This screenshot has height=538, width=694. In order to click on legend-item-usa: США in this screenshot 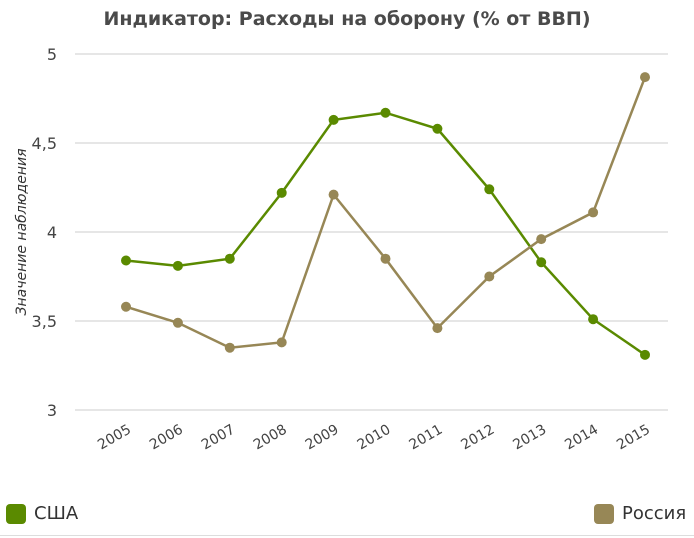, I will do `click(42, 513)`.